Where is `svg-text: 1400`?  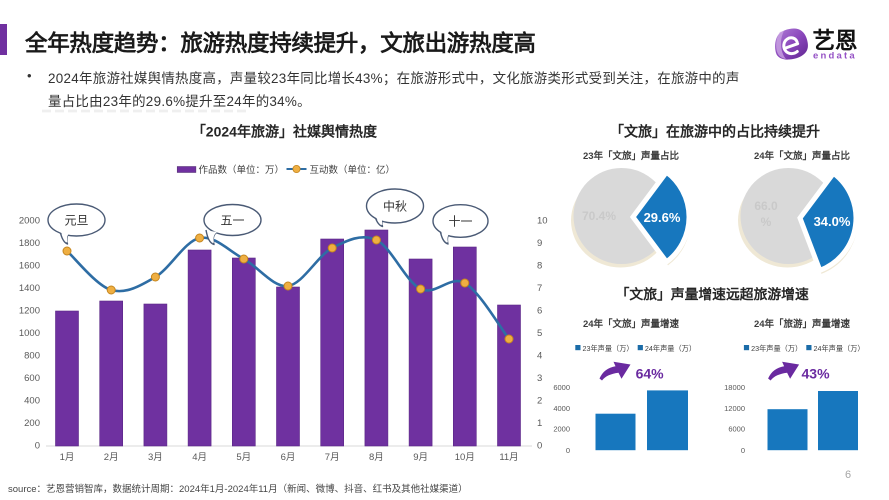 svg-text: 1400 is located at coordinates (29, 288).